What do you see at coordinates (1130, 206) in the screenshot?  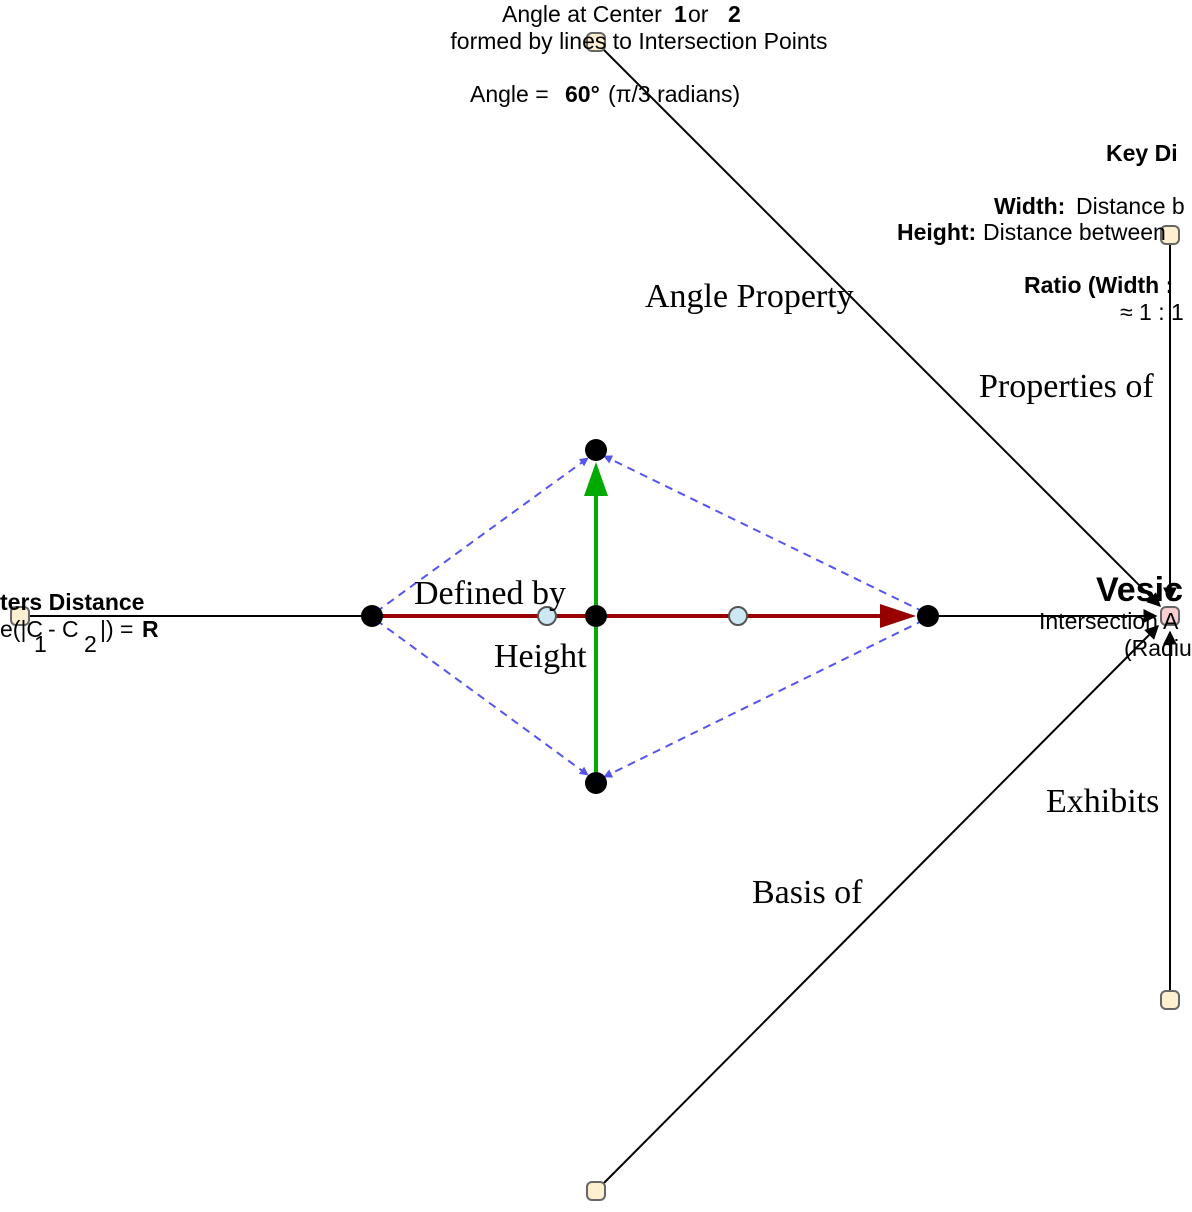 I see `width-text: Distance b` at bounding box center [1130, 206].